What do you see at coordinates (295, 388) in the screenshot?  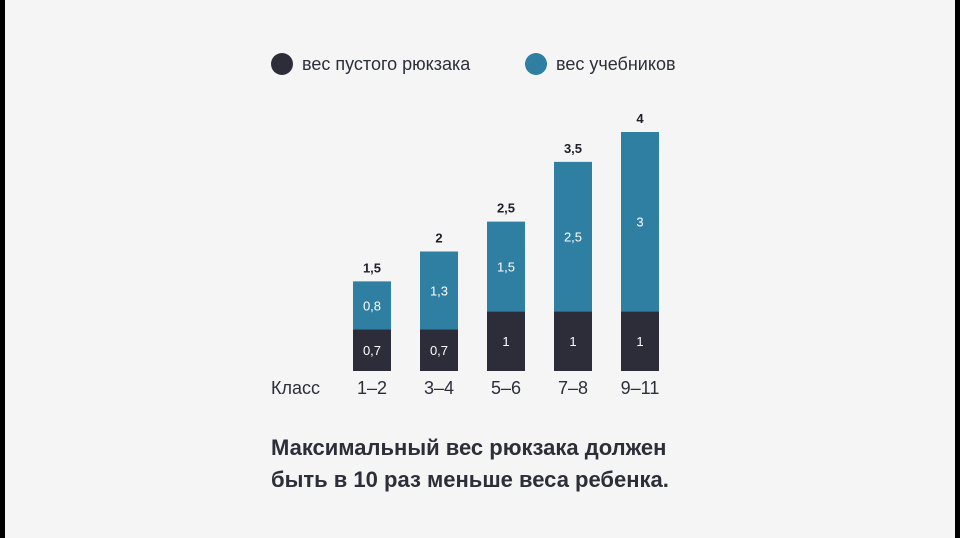 I see `x-axis-title: Класс` at bounding box center [295, 388].